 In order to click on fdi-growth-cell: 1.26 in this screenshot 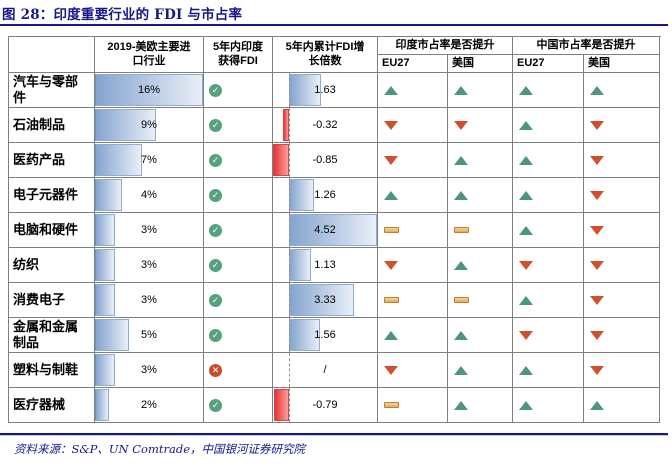, I will do `click(325, 195)`.